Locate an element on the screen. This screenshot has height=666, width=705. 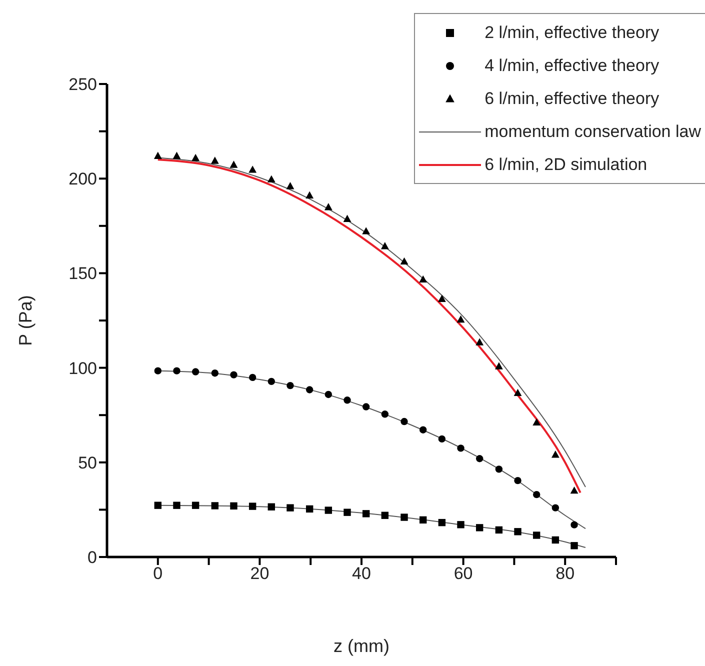
y-tick-label: 200 is located at coordinates (82, 179).